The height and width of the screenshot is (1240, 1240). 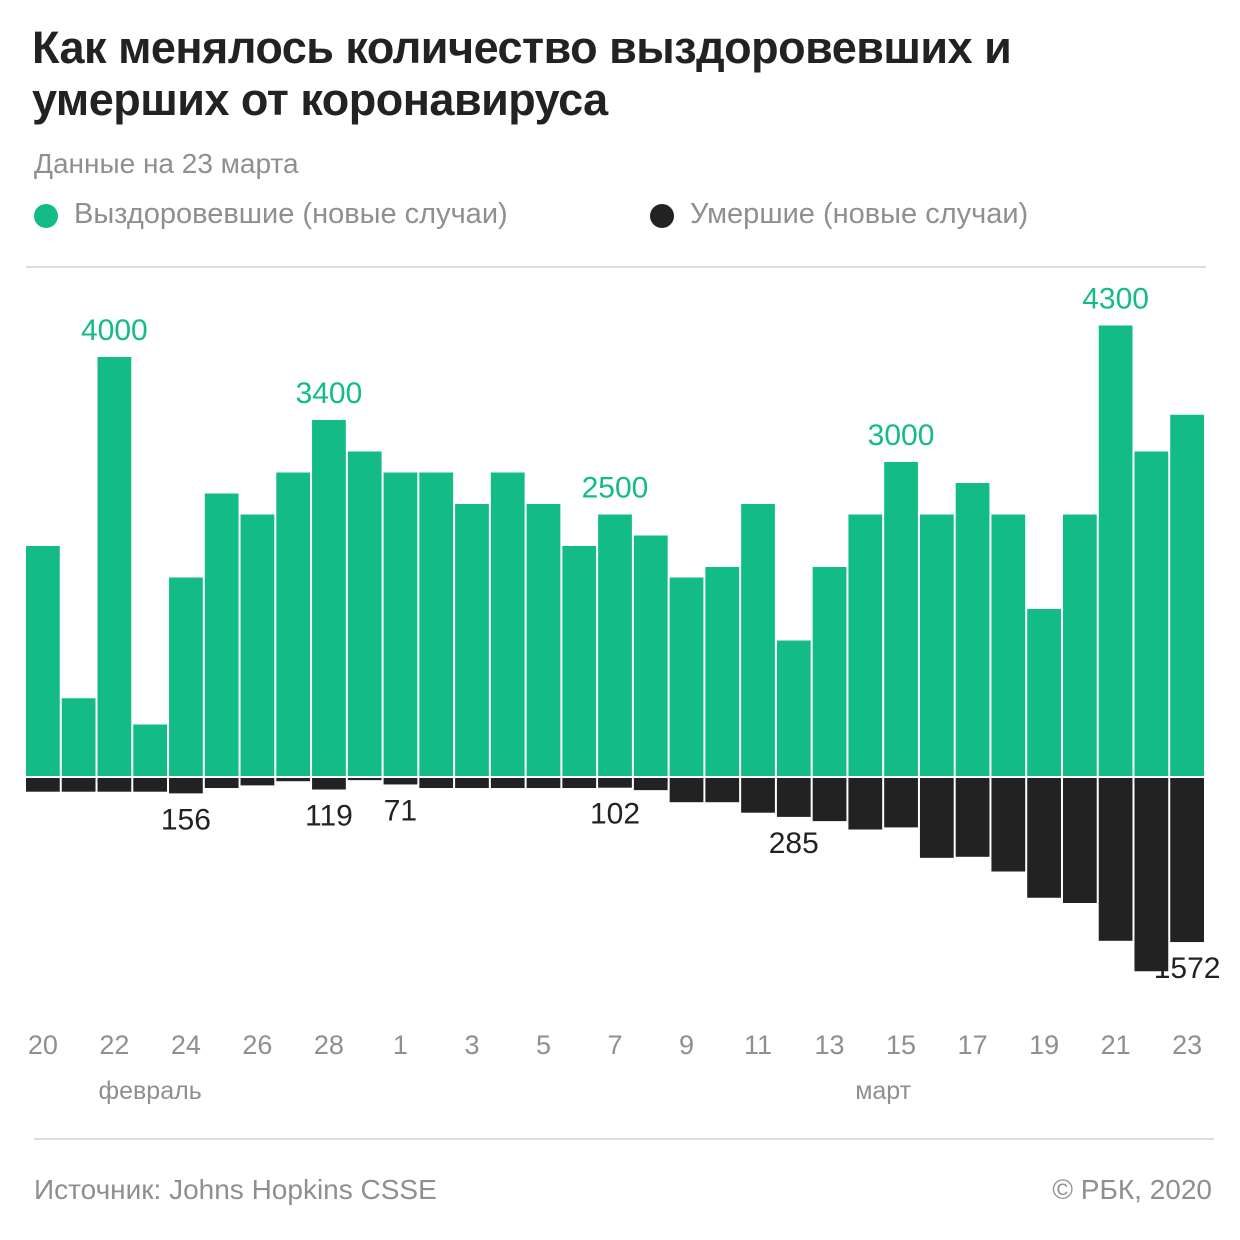 I want to click on data-label-recovered: 3000, so click(x=901, y=435).